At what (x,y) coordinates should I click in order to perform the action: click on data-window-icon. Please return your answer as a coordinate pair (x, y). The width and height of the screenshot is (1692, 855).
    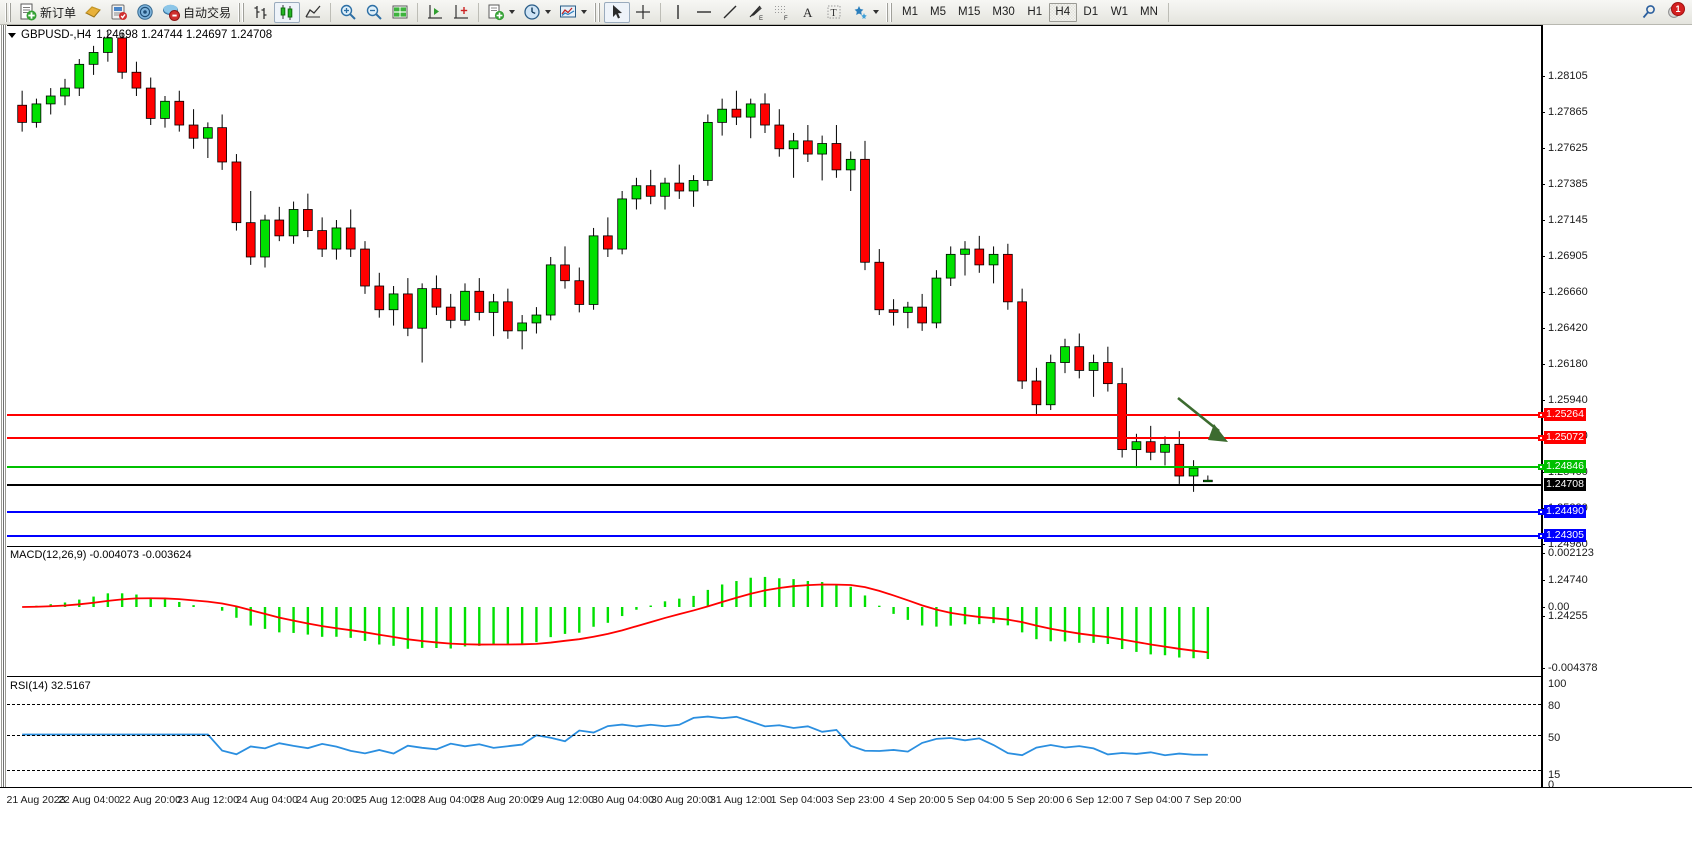
    Looking at the image, I should click on (93, 12).